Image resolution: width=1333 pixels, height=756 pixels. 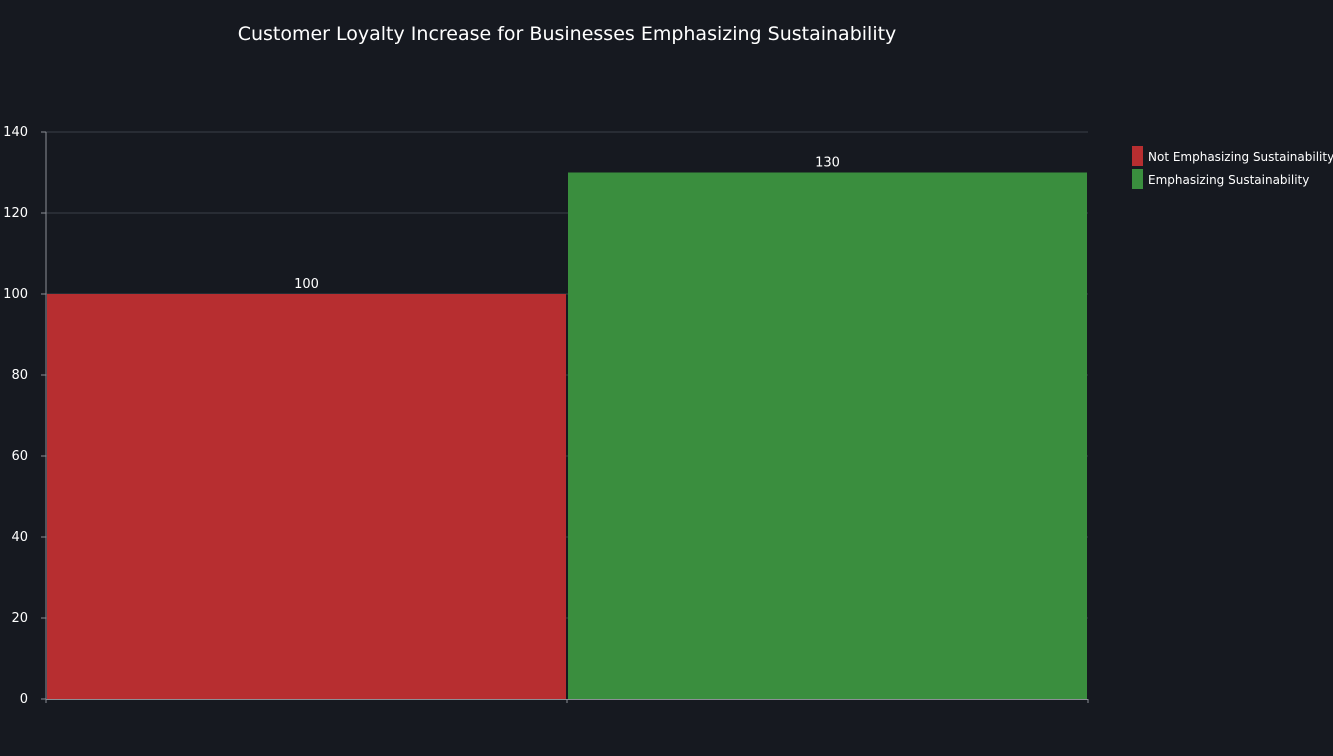 I want to click on legend-item-not-emphasizing: Not Emphasizing Sustainability, so click(x=1232, y=156).